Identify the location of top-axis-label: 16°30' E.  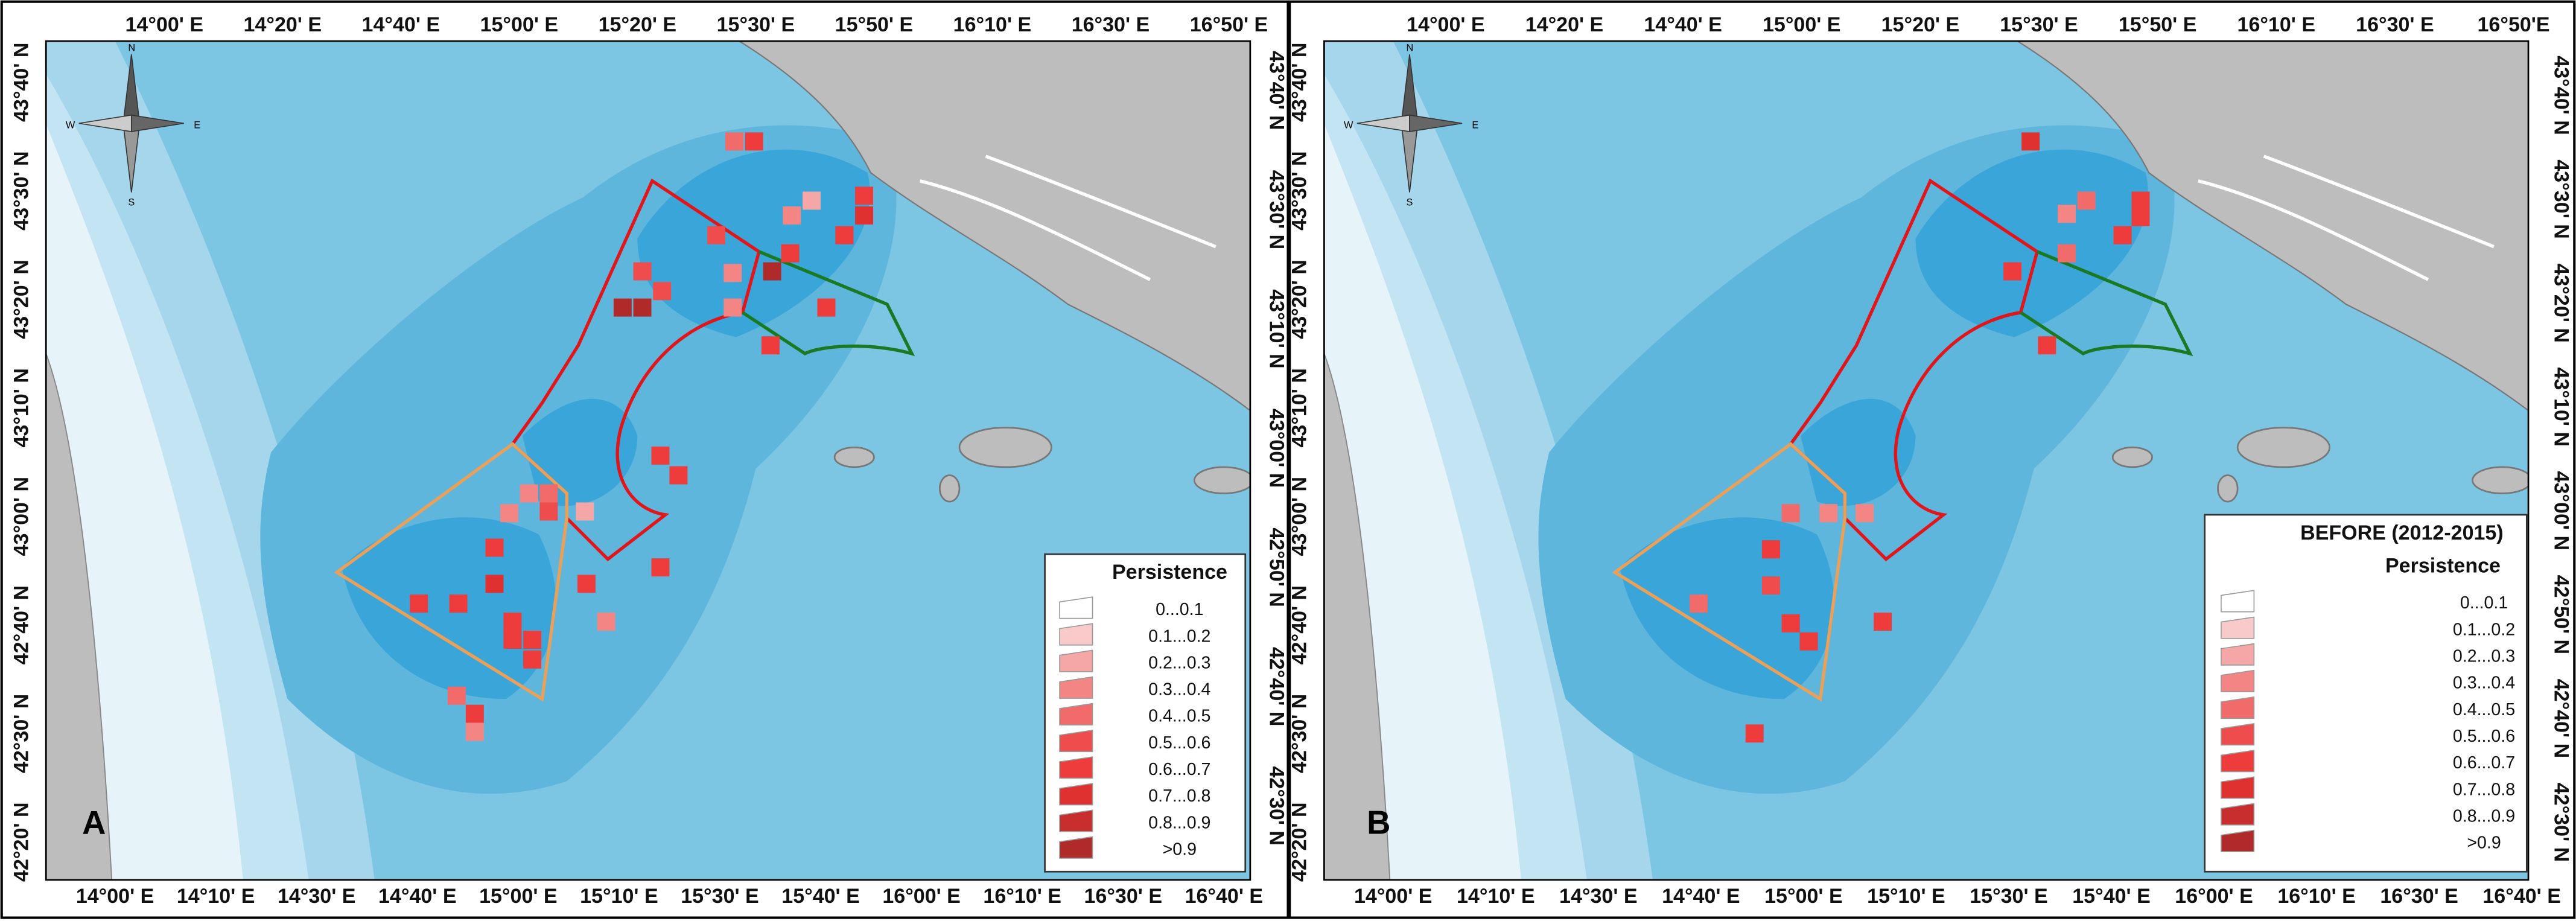
(1111, 24).